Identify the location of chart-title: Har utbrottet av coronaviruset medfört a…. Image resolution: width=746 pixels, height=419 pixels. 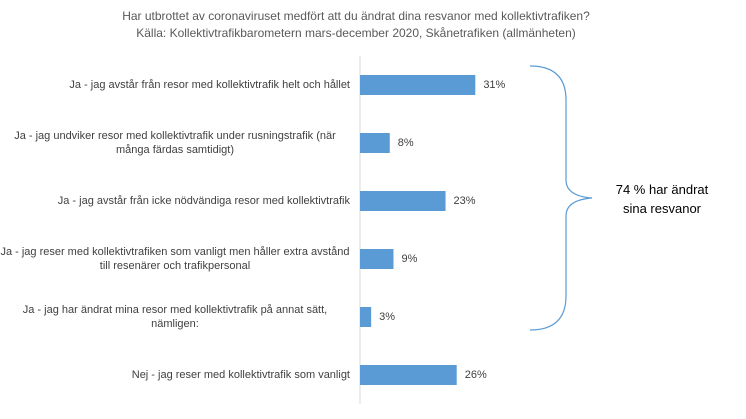
(356, 16).